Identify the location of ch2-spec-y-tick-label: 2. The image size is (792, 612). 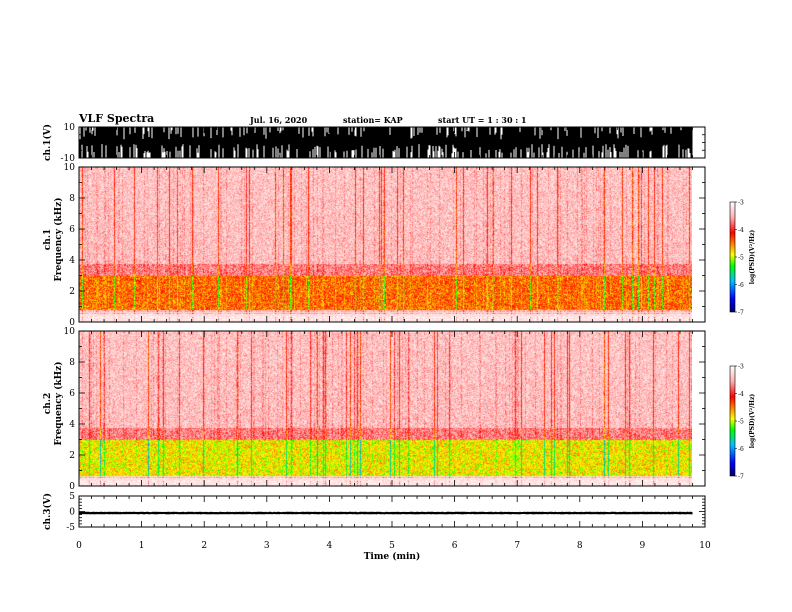
(72, 456).